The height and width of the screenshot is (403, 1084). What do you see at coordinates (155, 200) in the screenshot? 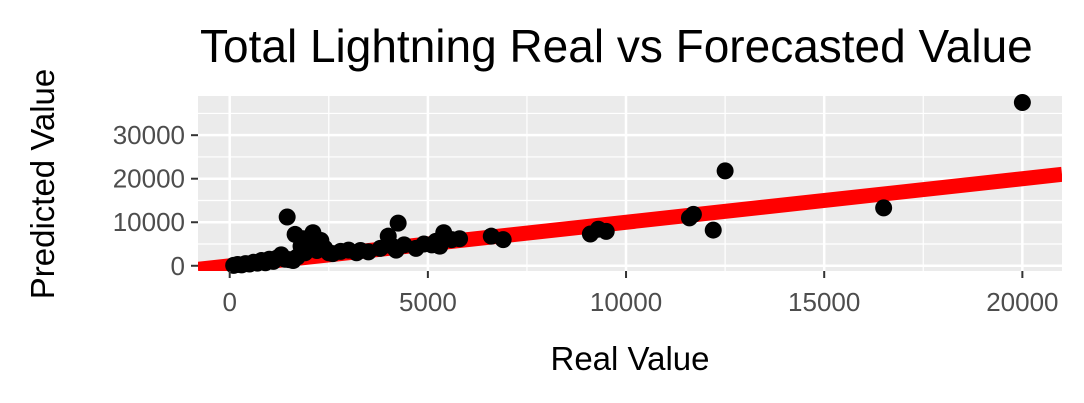
I see `y-axis: 0 10000 20000 30000` at bounding box center [155, 200].